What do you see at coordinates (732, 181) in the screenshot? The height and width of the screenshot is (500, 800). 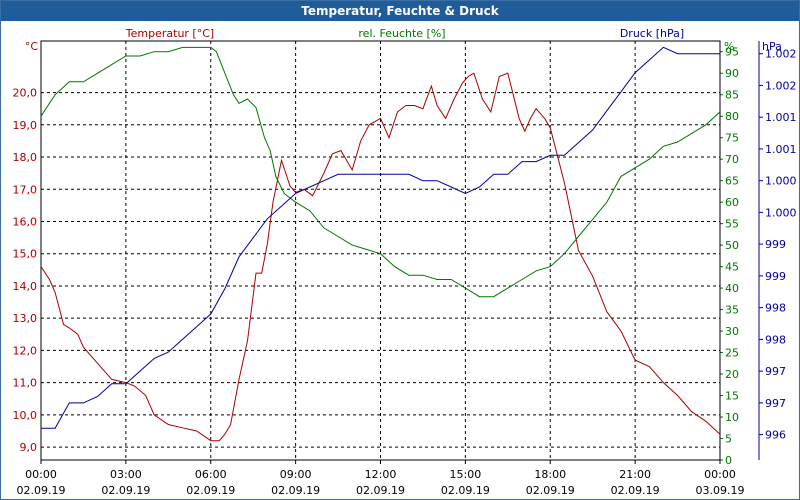 I see `humidity-tick-label: 65` at bounding box center [732, 181].